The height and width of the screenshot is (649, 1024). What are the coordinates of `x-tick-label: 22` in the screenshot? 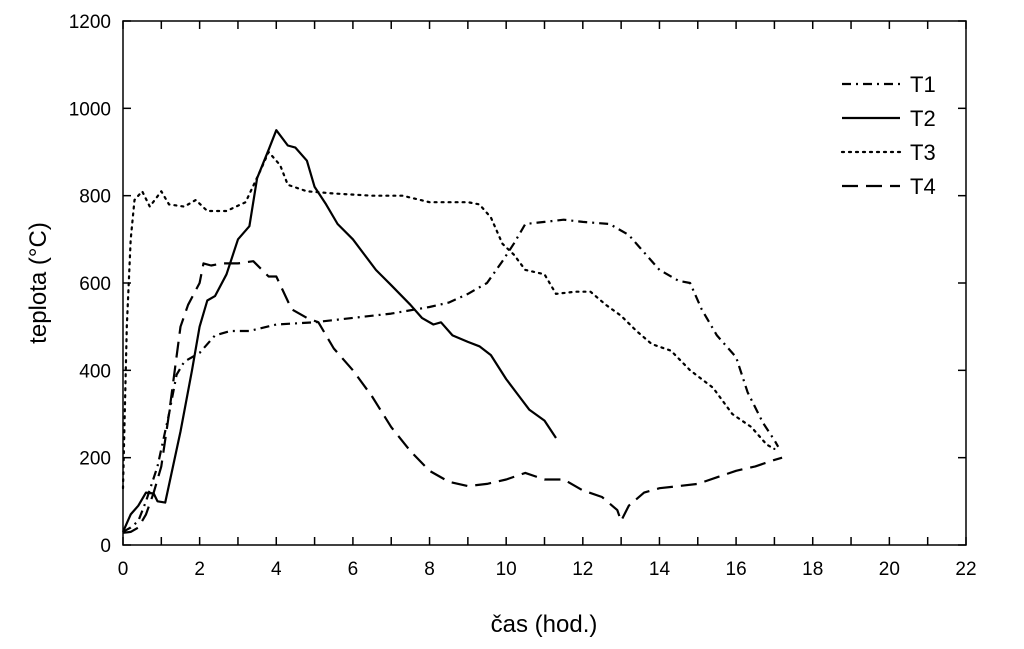 It's located at (965, 569).